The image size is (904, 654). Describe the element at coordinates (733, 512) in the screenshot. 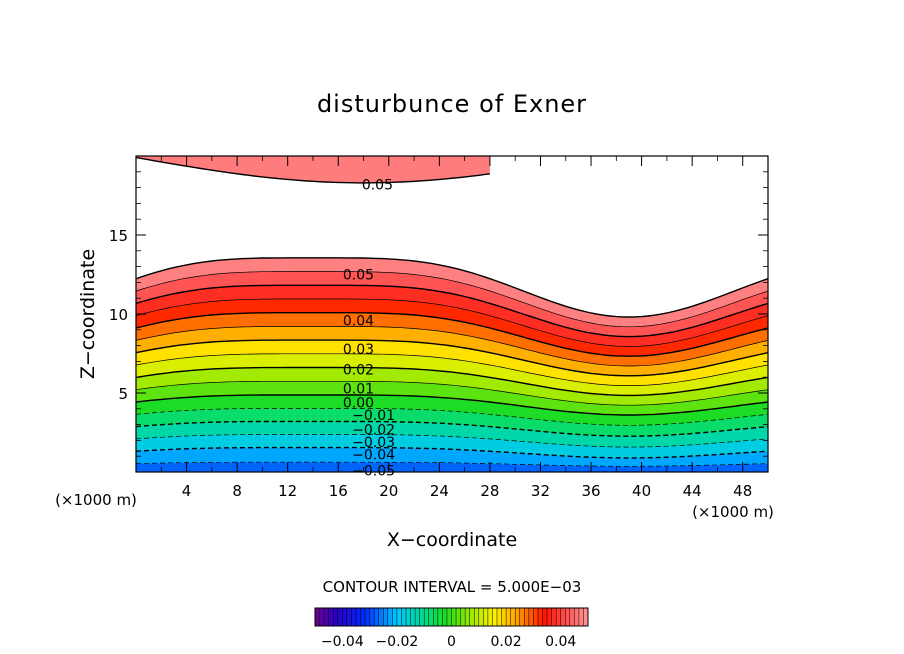

I see `x-unit-label-right: (×1000 m)` at that location.